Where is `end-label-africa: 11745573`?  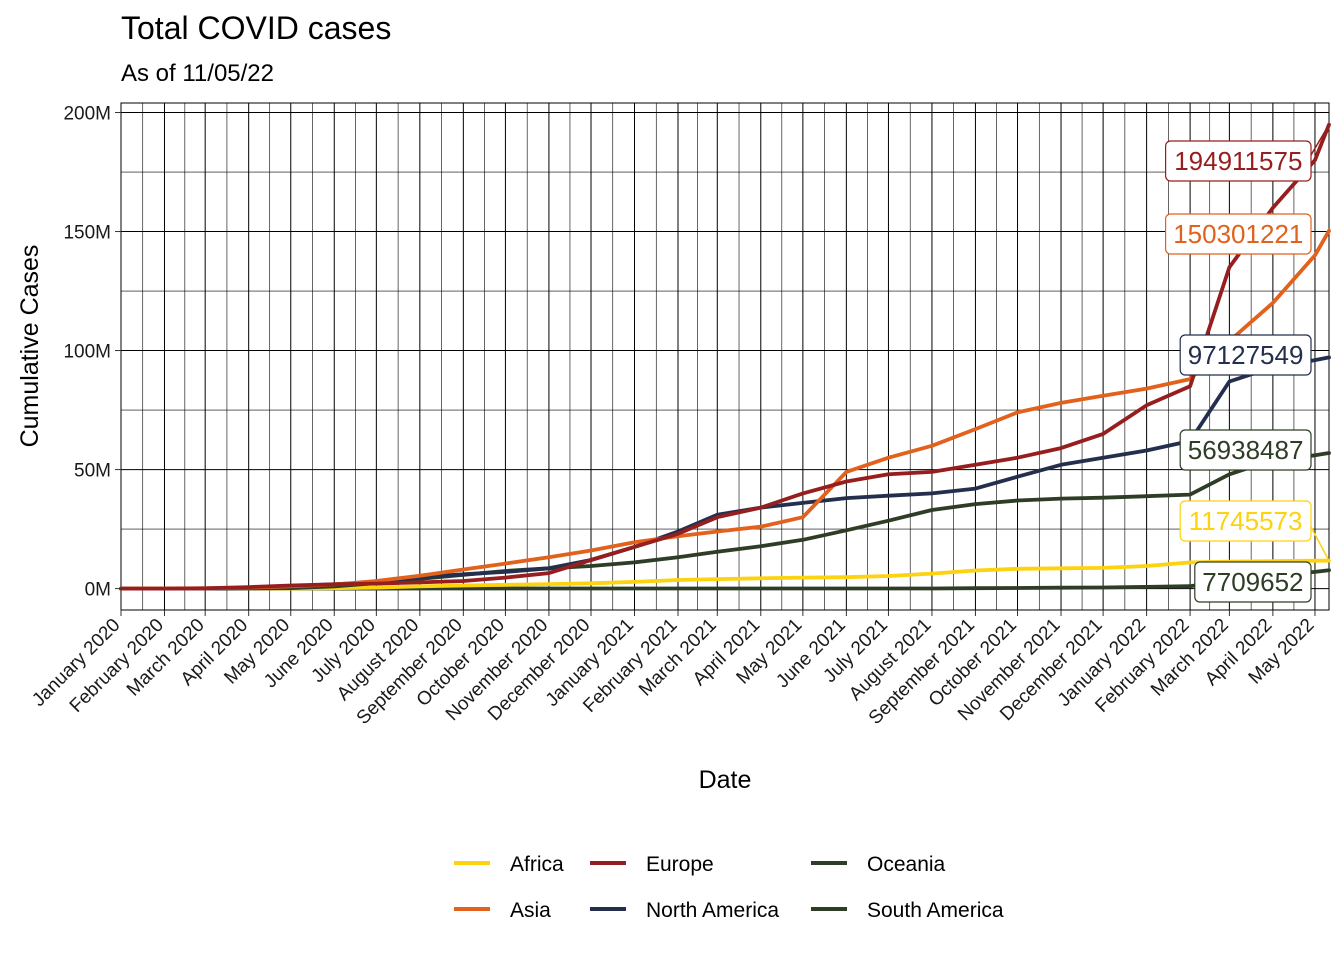 end-label-africa: 11745573 is located at coordinates (1246, 521).